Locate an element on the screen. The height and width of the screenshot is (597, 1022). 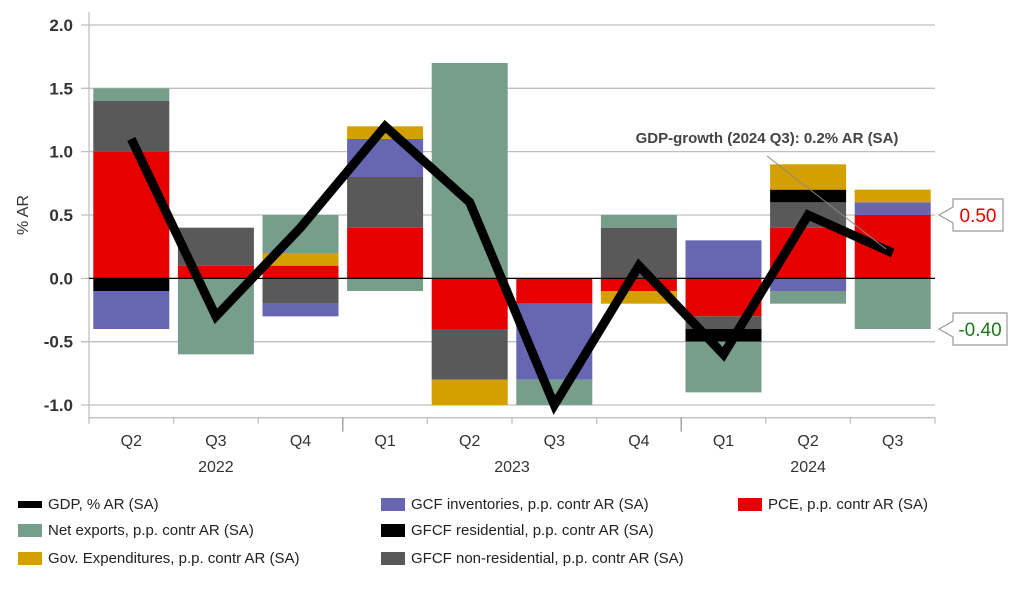
legend-label: GFCF residential, p.p. contr AR (SA) is located at coordinates (532, 530).